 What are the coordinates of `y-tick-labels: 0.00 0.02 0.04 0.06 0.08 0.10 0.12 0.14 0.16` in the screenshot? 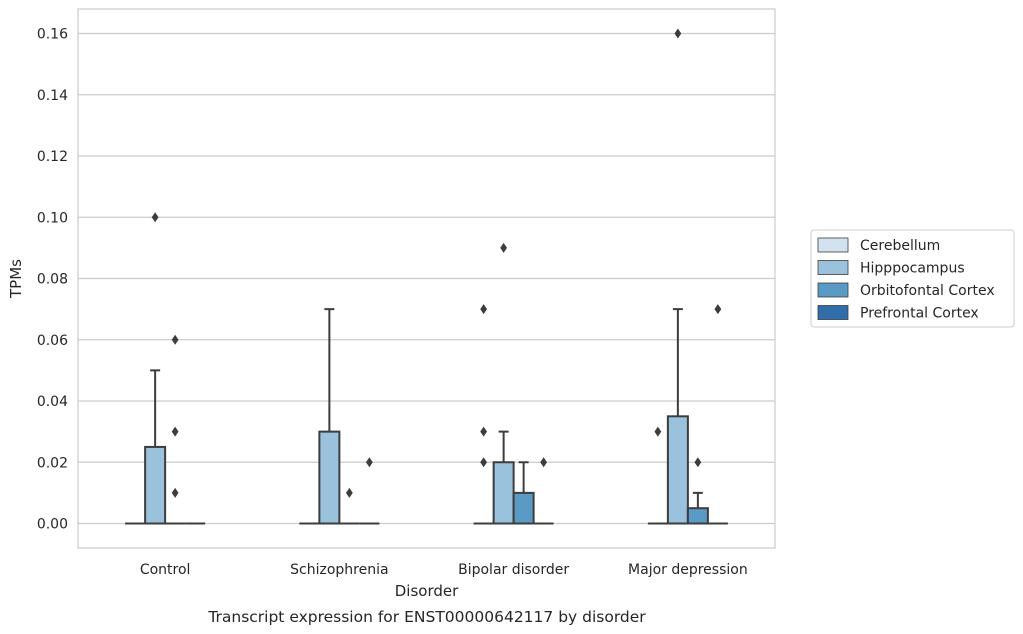 It's located at (52, 280).